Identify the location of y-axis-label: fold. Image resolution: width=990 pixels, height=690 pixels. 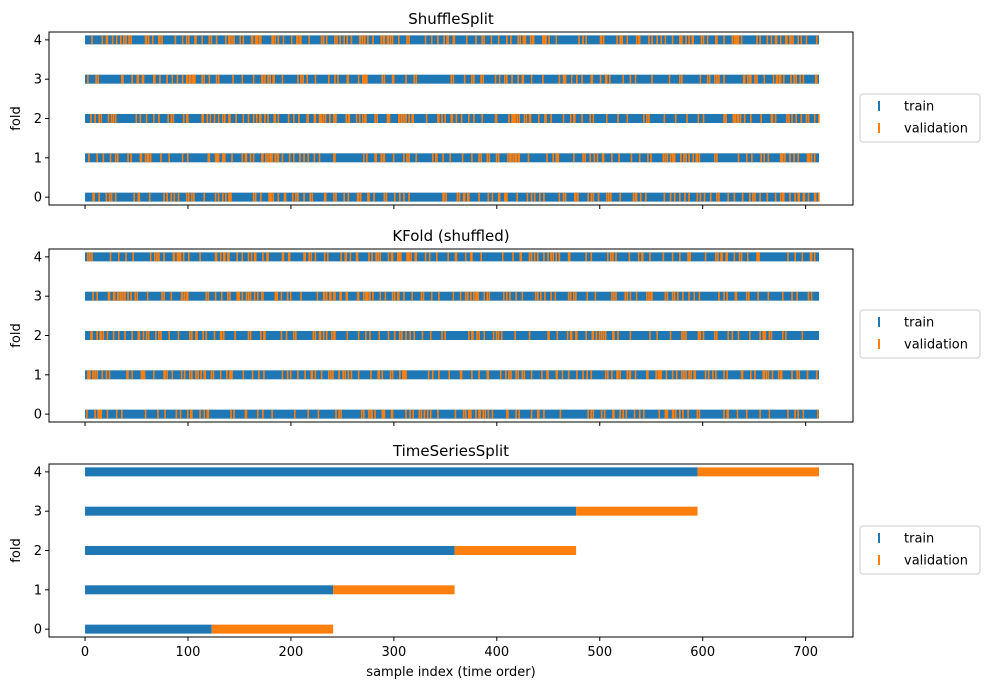
(16, 335).